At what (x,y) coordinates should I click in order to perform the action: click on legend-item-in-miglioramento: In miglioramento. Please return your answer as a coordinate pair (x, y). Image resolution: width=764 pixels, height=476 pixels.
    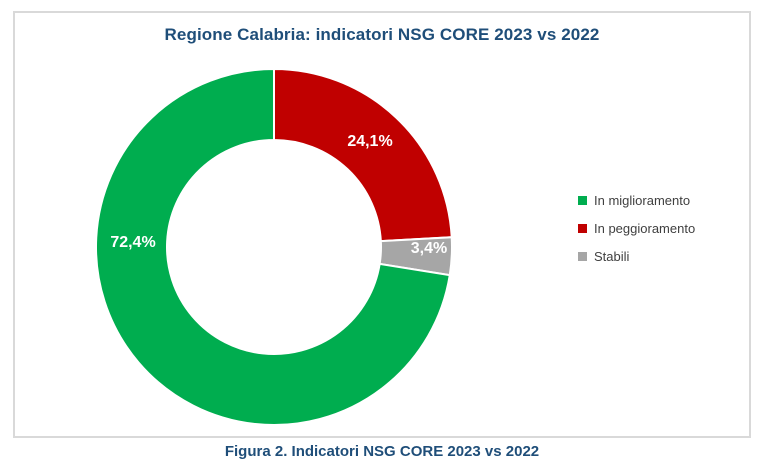
    Looking at the image, I should click on (636, 200).